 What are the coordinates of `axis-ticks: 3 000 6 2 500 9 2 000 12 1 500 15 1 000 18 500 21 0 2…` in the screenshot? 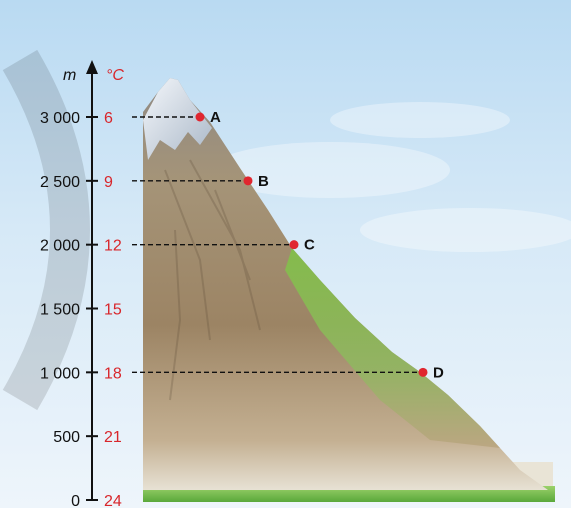 It's located at (81, 309).